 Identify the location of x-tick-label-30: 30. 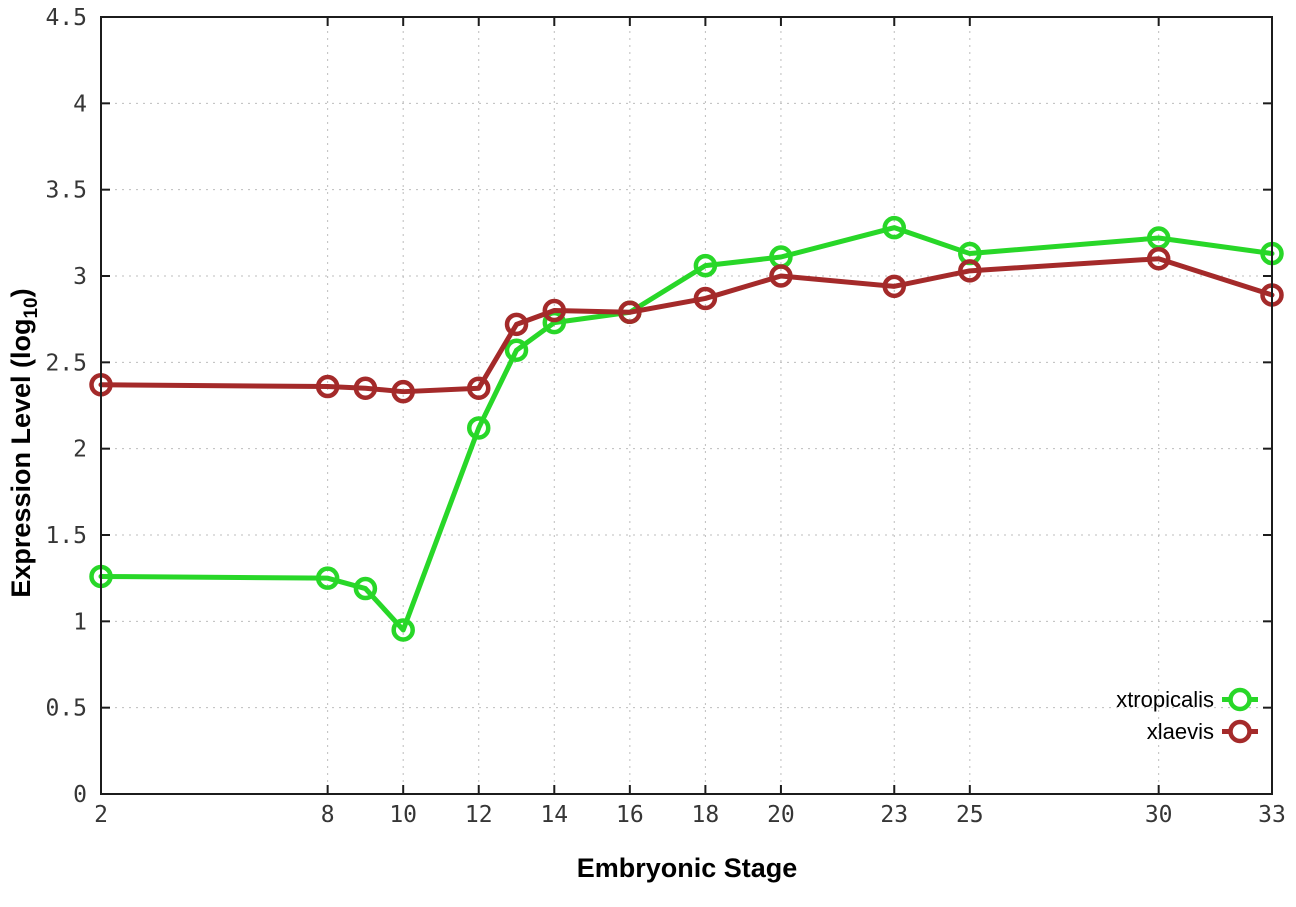
(1159, 815).